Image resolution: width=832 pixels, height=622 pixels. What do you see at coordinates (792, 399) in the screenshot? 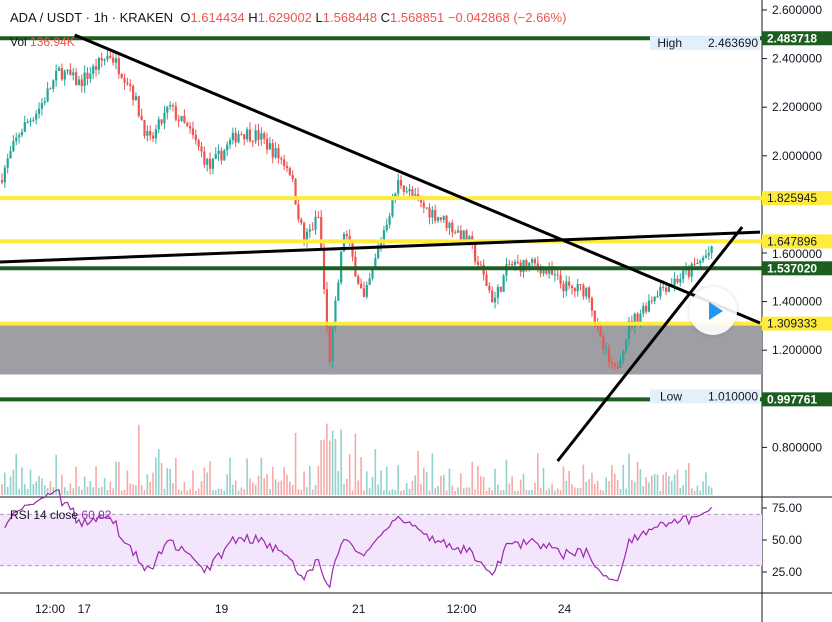
I see `level-price-label: 0.997761` at bounding box center [792, 399].